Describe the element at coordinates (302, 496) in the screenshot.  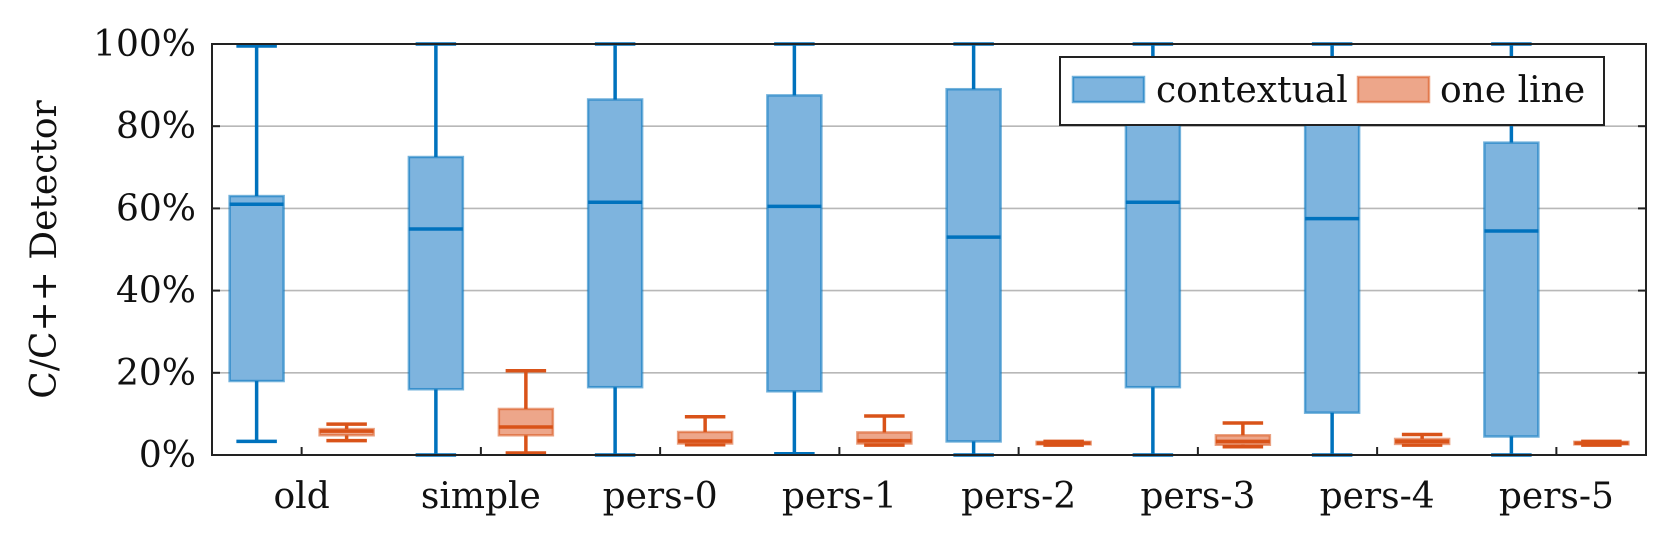
I see `x-tick-label: old` at that location.